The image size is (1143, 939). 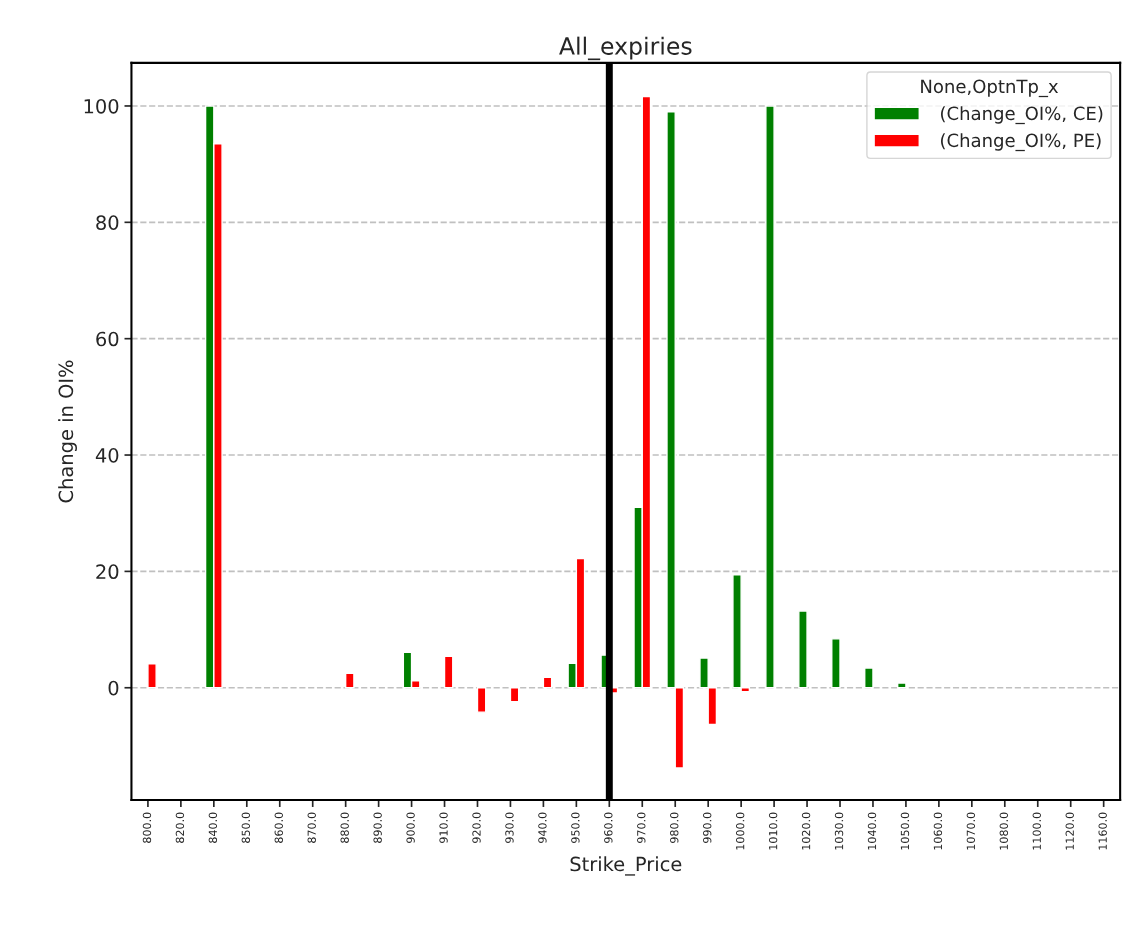 I want to click on x-tick-label: 980.0, so click(x=674, y=827).